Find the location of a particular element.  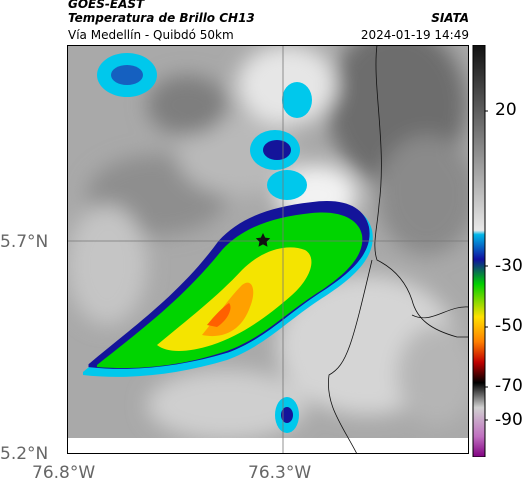

no-data-strip is located at coordinates (268, 446).